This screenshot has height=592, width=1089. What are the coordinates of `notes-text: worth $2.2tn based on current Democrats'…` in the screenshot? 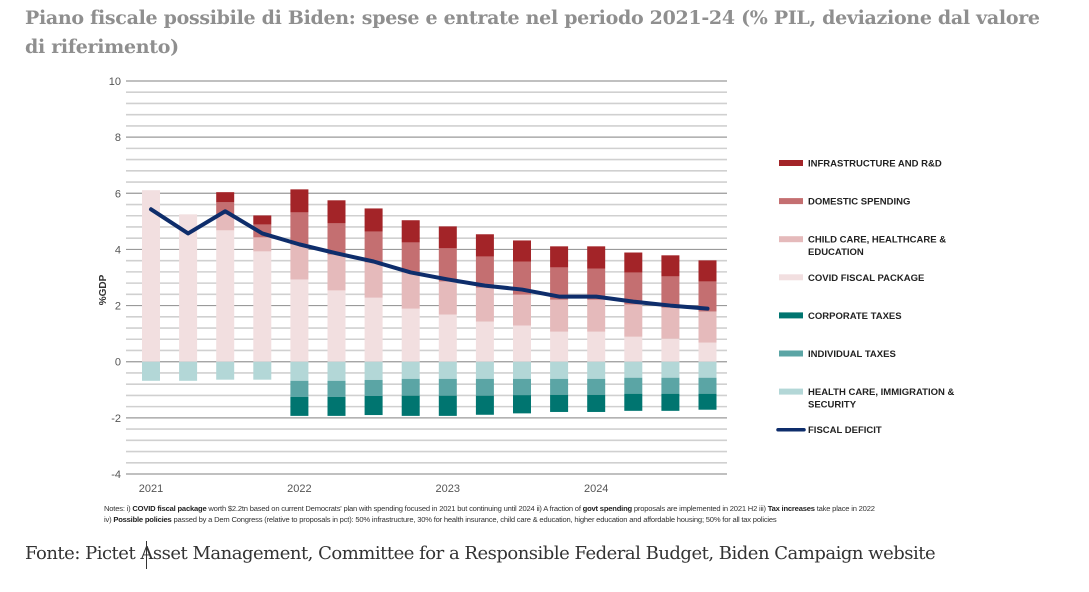 It's located at (394, 508).